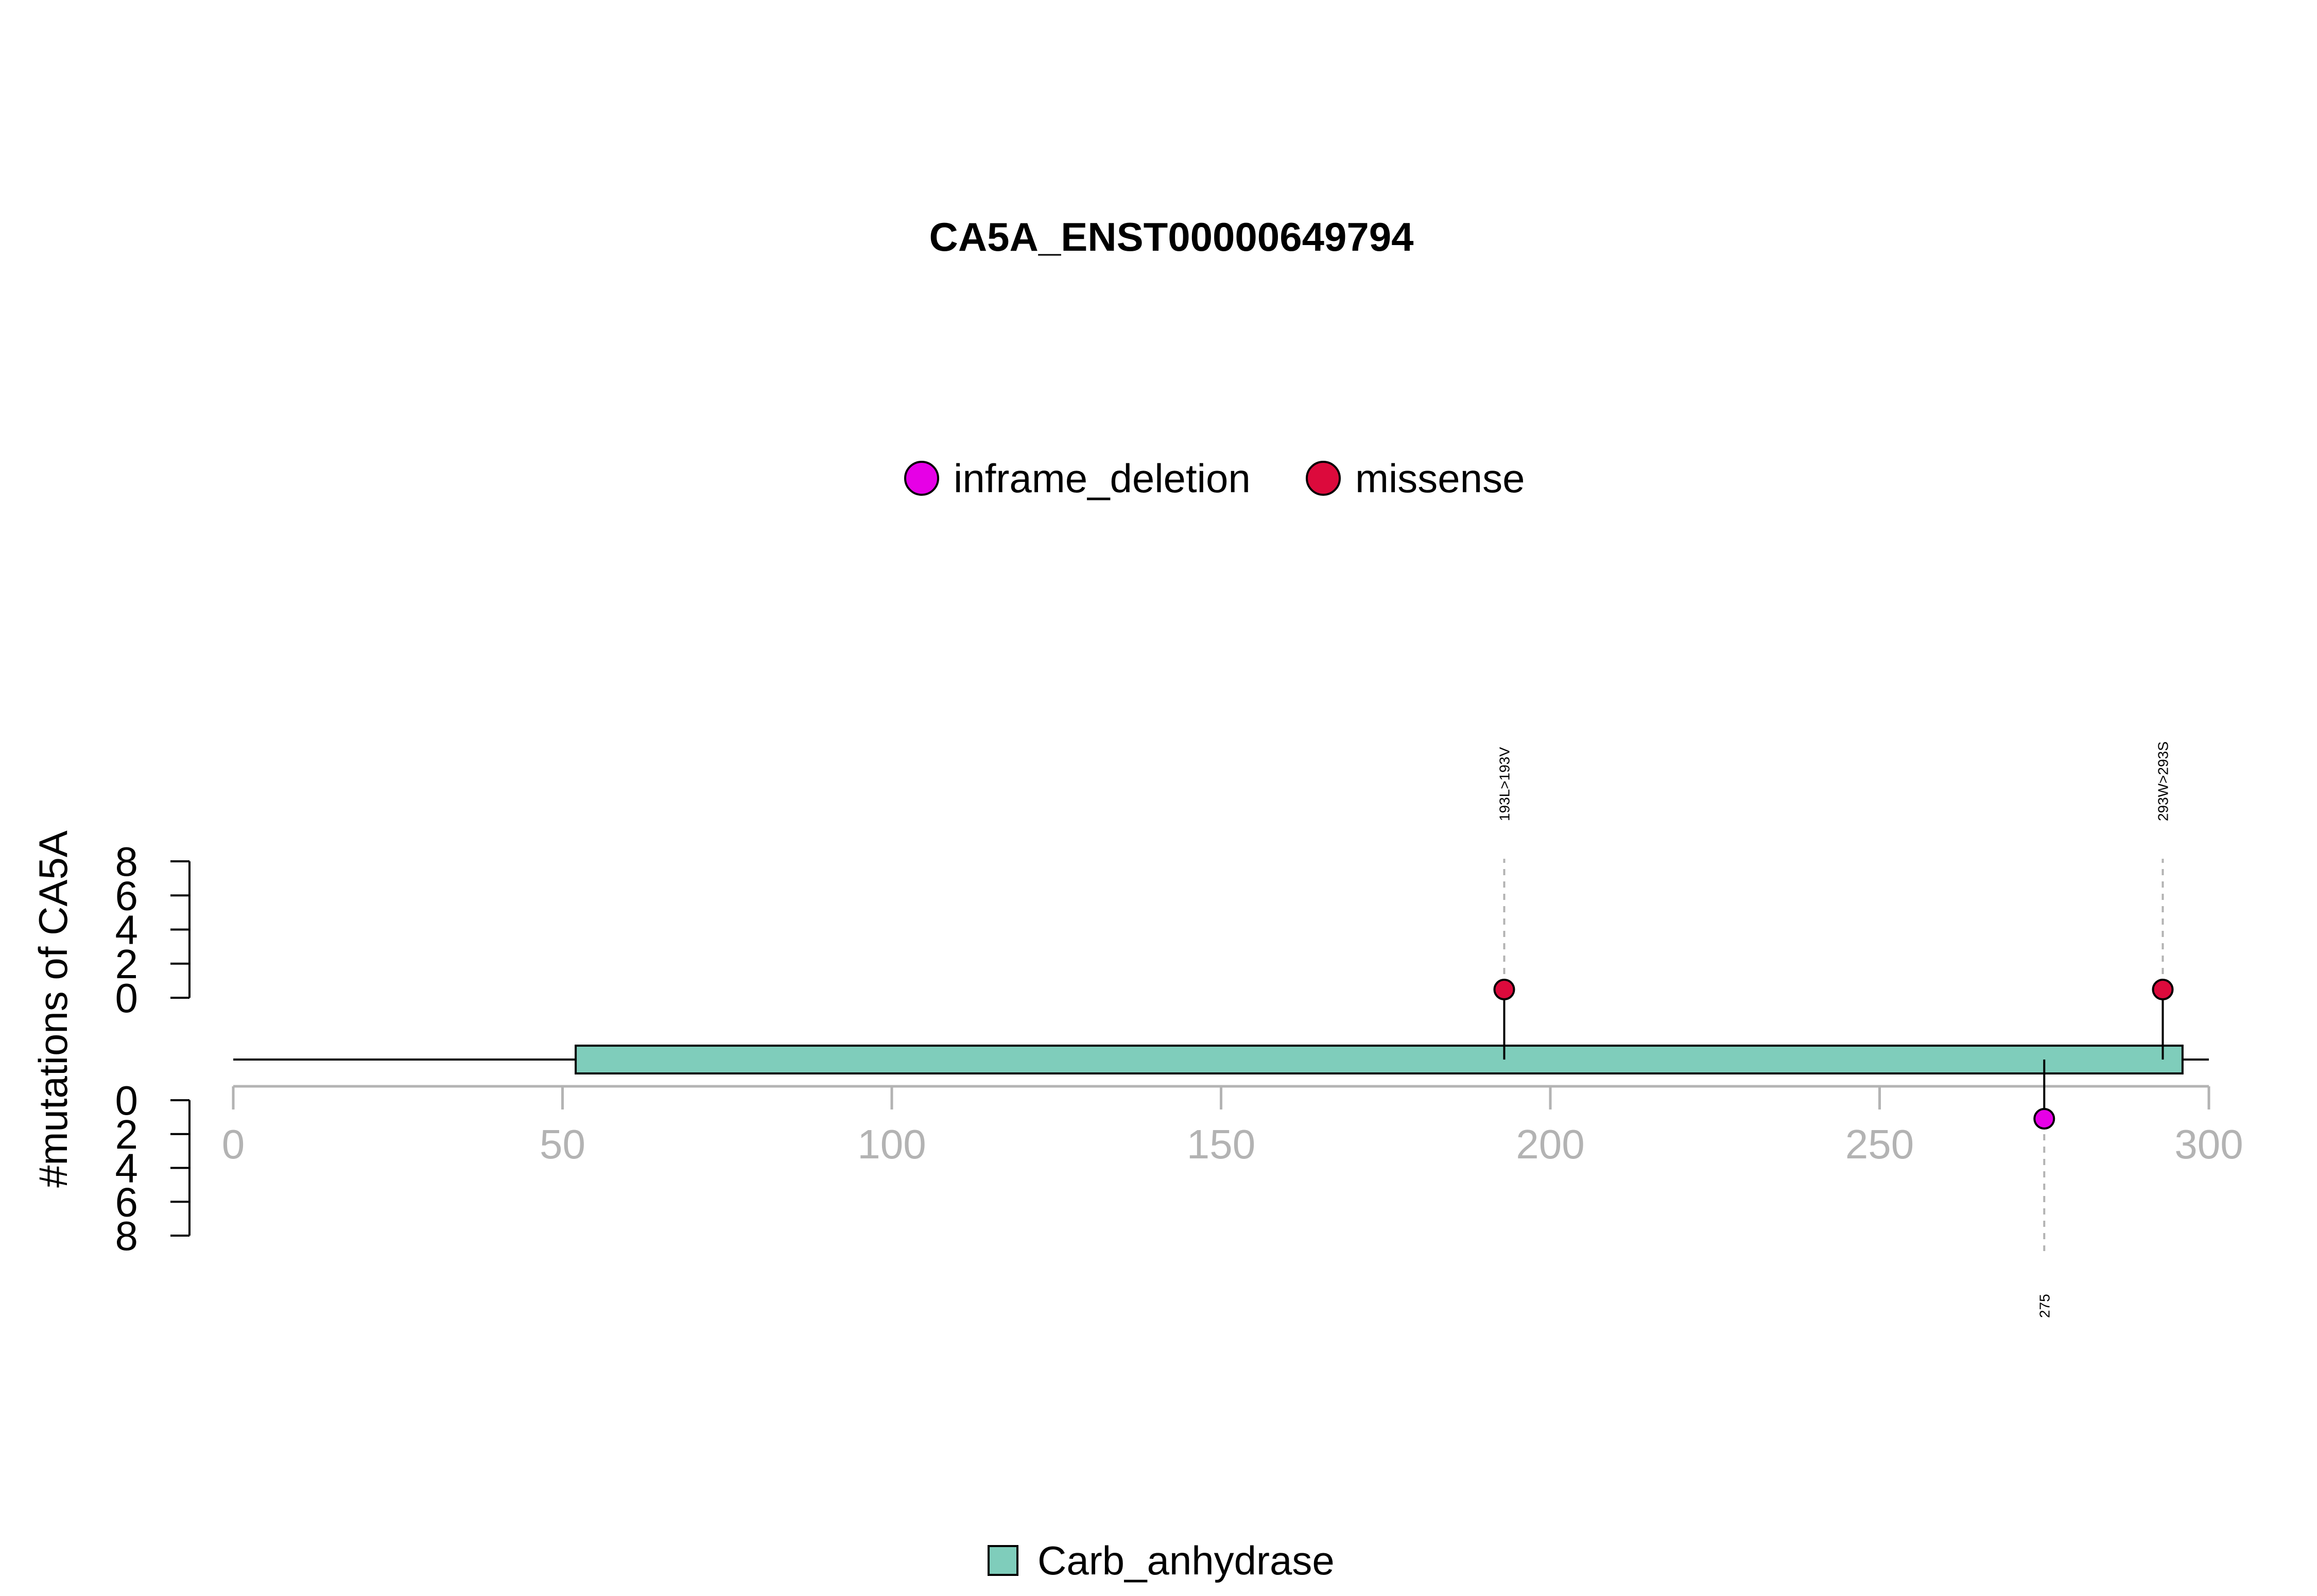  I want to click on x-tick-label-50: 50, so click(562, 1144).